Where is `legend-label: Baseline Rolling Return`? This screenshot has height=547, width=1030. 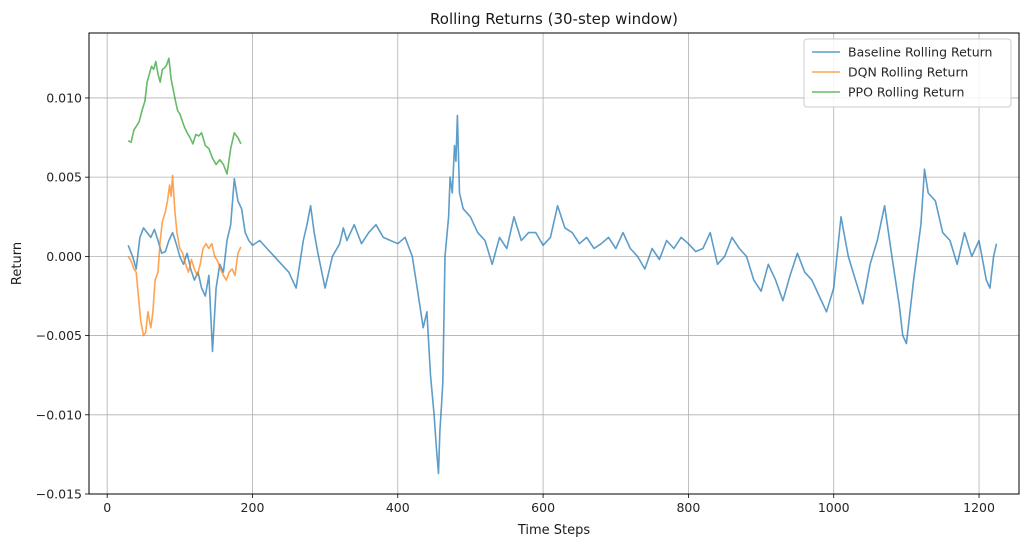 legend-label: Baseline Rolling Return is located at coordinates (920, 52).